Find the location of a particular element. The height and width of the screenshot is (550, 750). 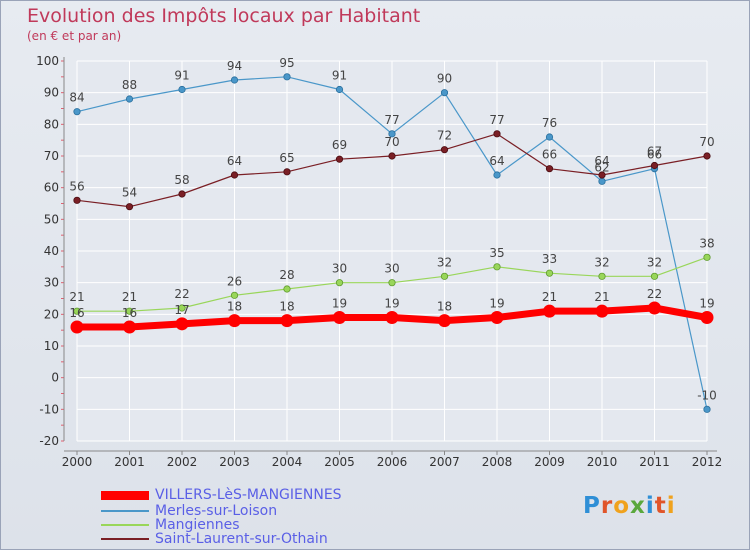

legend-item-saint-laurent: Saint-Laurent-sur-Othain is located at coordinates (214, 539).